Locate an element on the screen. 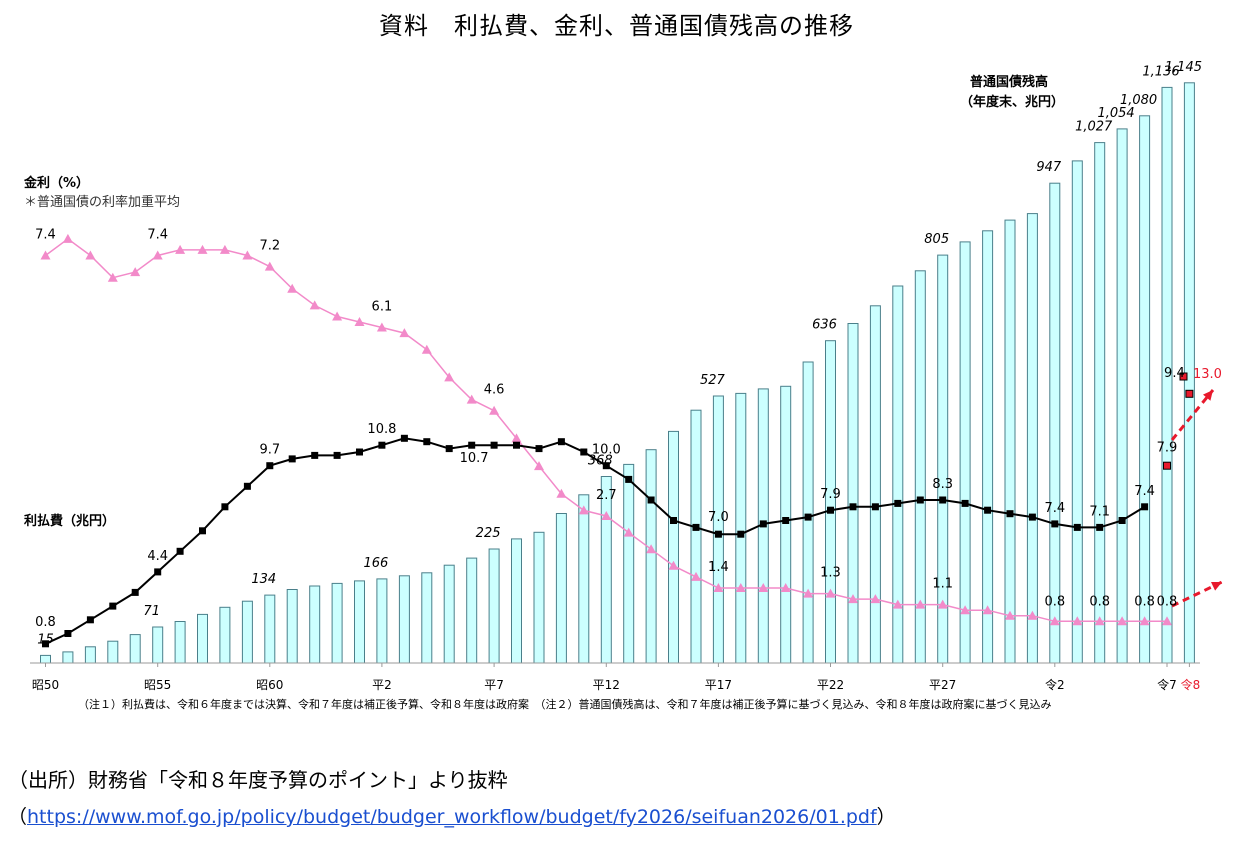 This screenshot has width=1233, height=856. debt-value-label: 134 is located at coordinates (263, 579).